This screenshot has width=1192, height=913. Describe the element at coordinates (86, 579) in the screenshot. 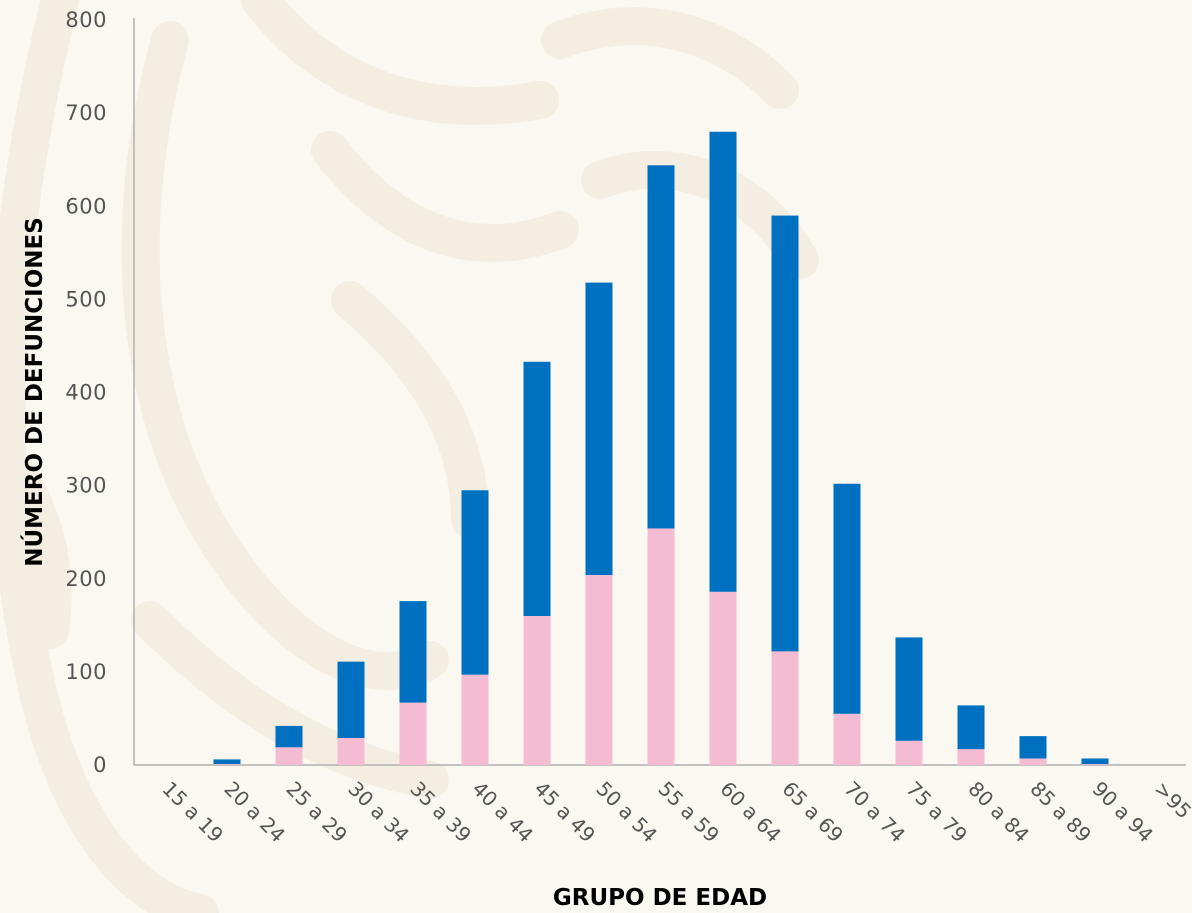

I see `y-tick-label: 200` at that location.